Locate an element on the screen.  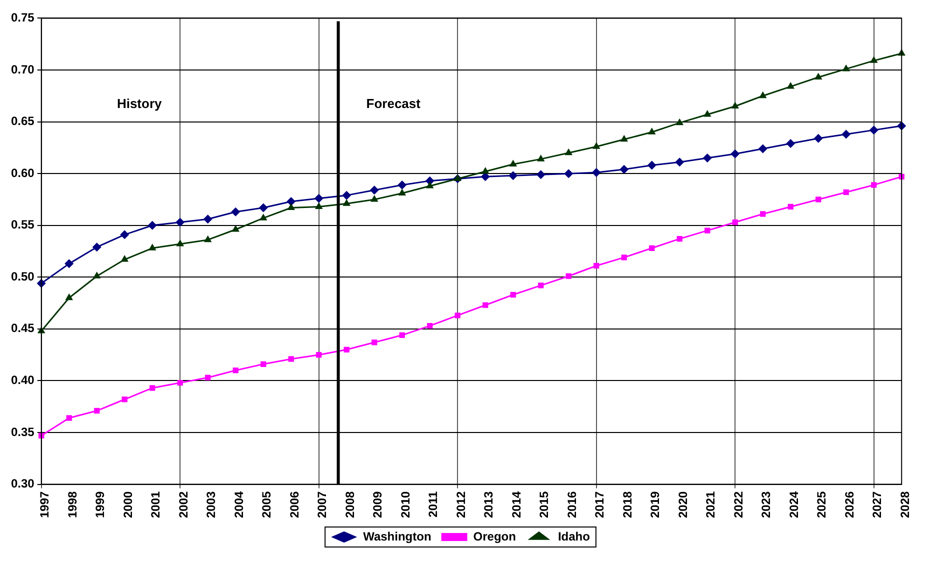
y-tick-label: 0.65 is located at coordinates (22, 121).